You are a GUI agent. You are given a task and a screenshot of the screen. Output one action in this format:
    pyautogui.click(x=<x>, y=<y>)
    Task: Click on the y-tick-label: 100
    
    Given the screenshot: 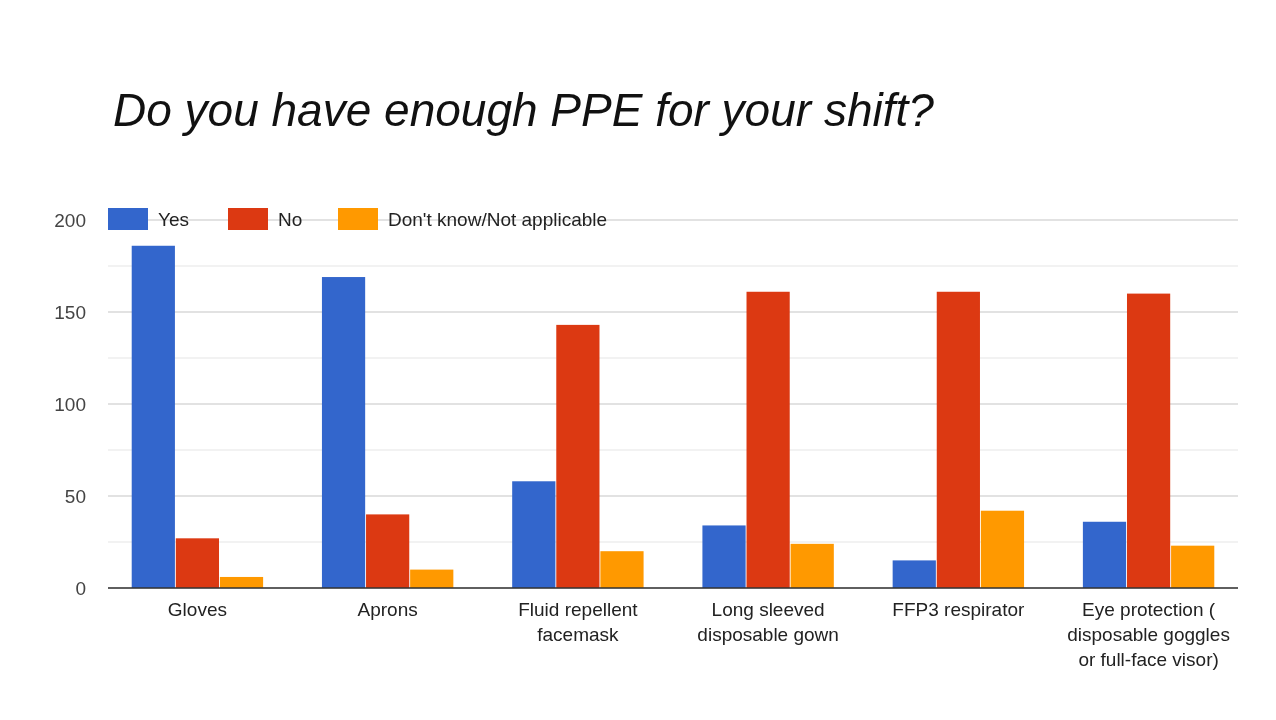 What is the action you would take?
    pyautogui.click(x=70, y=404)
    